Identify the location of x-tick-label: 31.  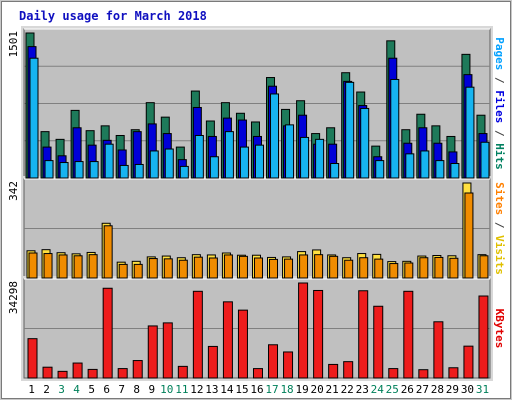
(482, 389).